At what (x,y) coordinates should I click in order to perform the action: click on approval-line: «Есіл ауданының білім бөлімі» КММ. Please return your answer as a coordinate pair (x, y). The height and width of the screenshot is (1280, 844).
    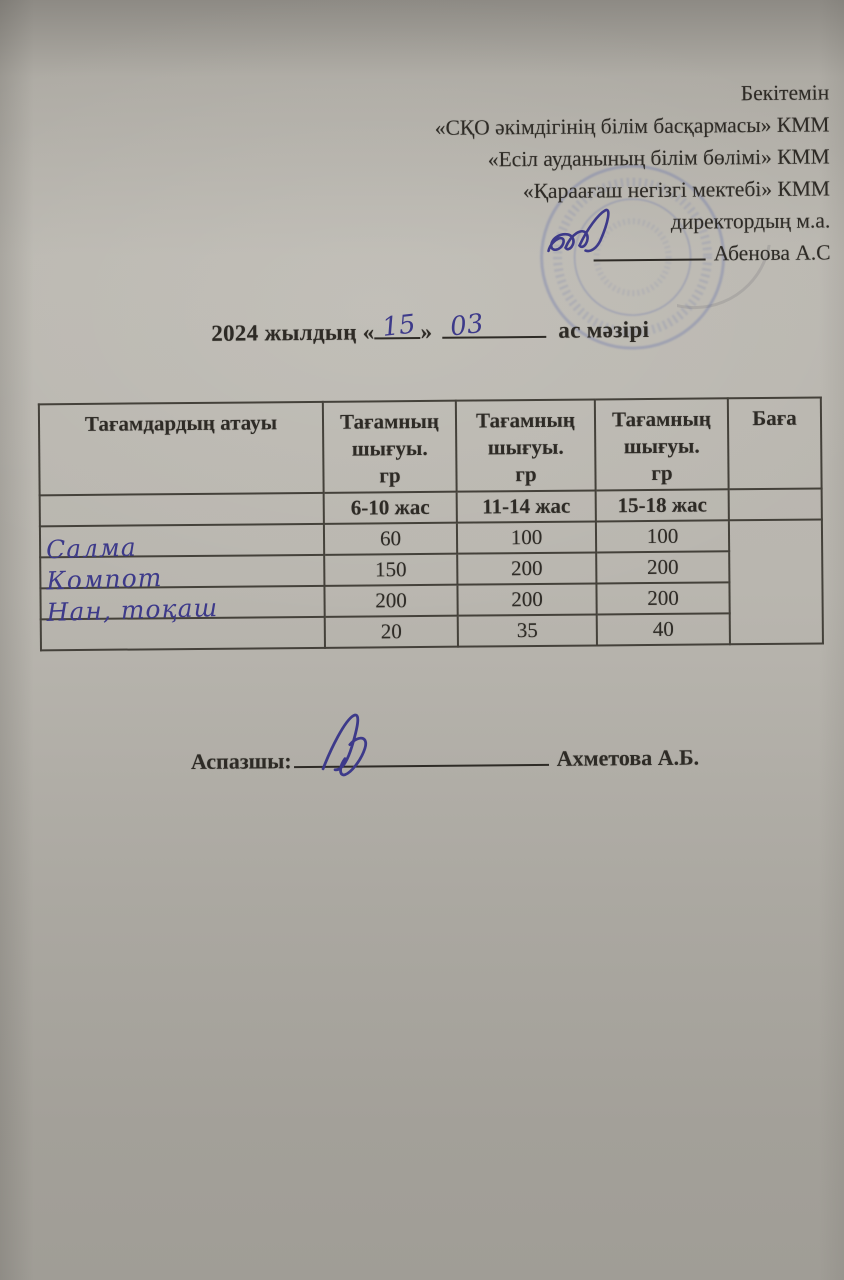
    Looking at the image, I should click on (658, 158).